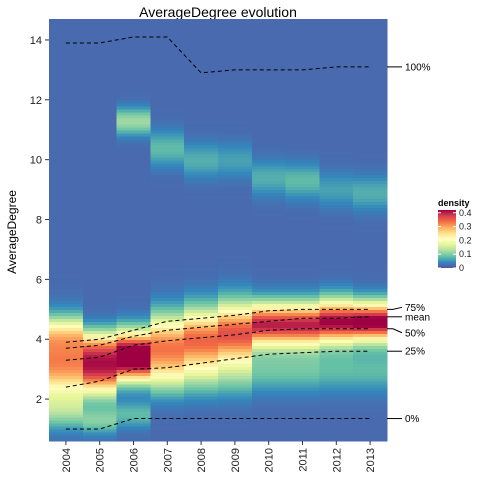  Describe the element at coordinates (395, 331) in the screenshot. I see `quantile-leader` at that location.